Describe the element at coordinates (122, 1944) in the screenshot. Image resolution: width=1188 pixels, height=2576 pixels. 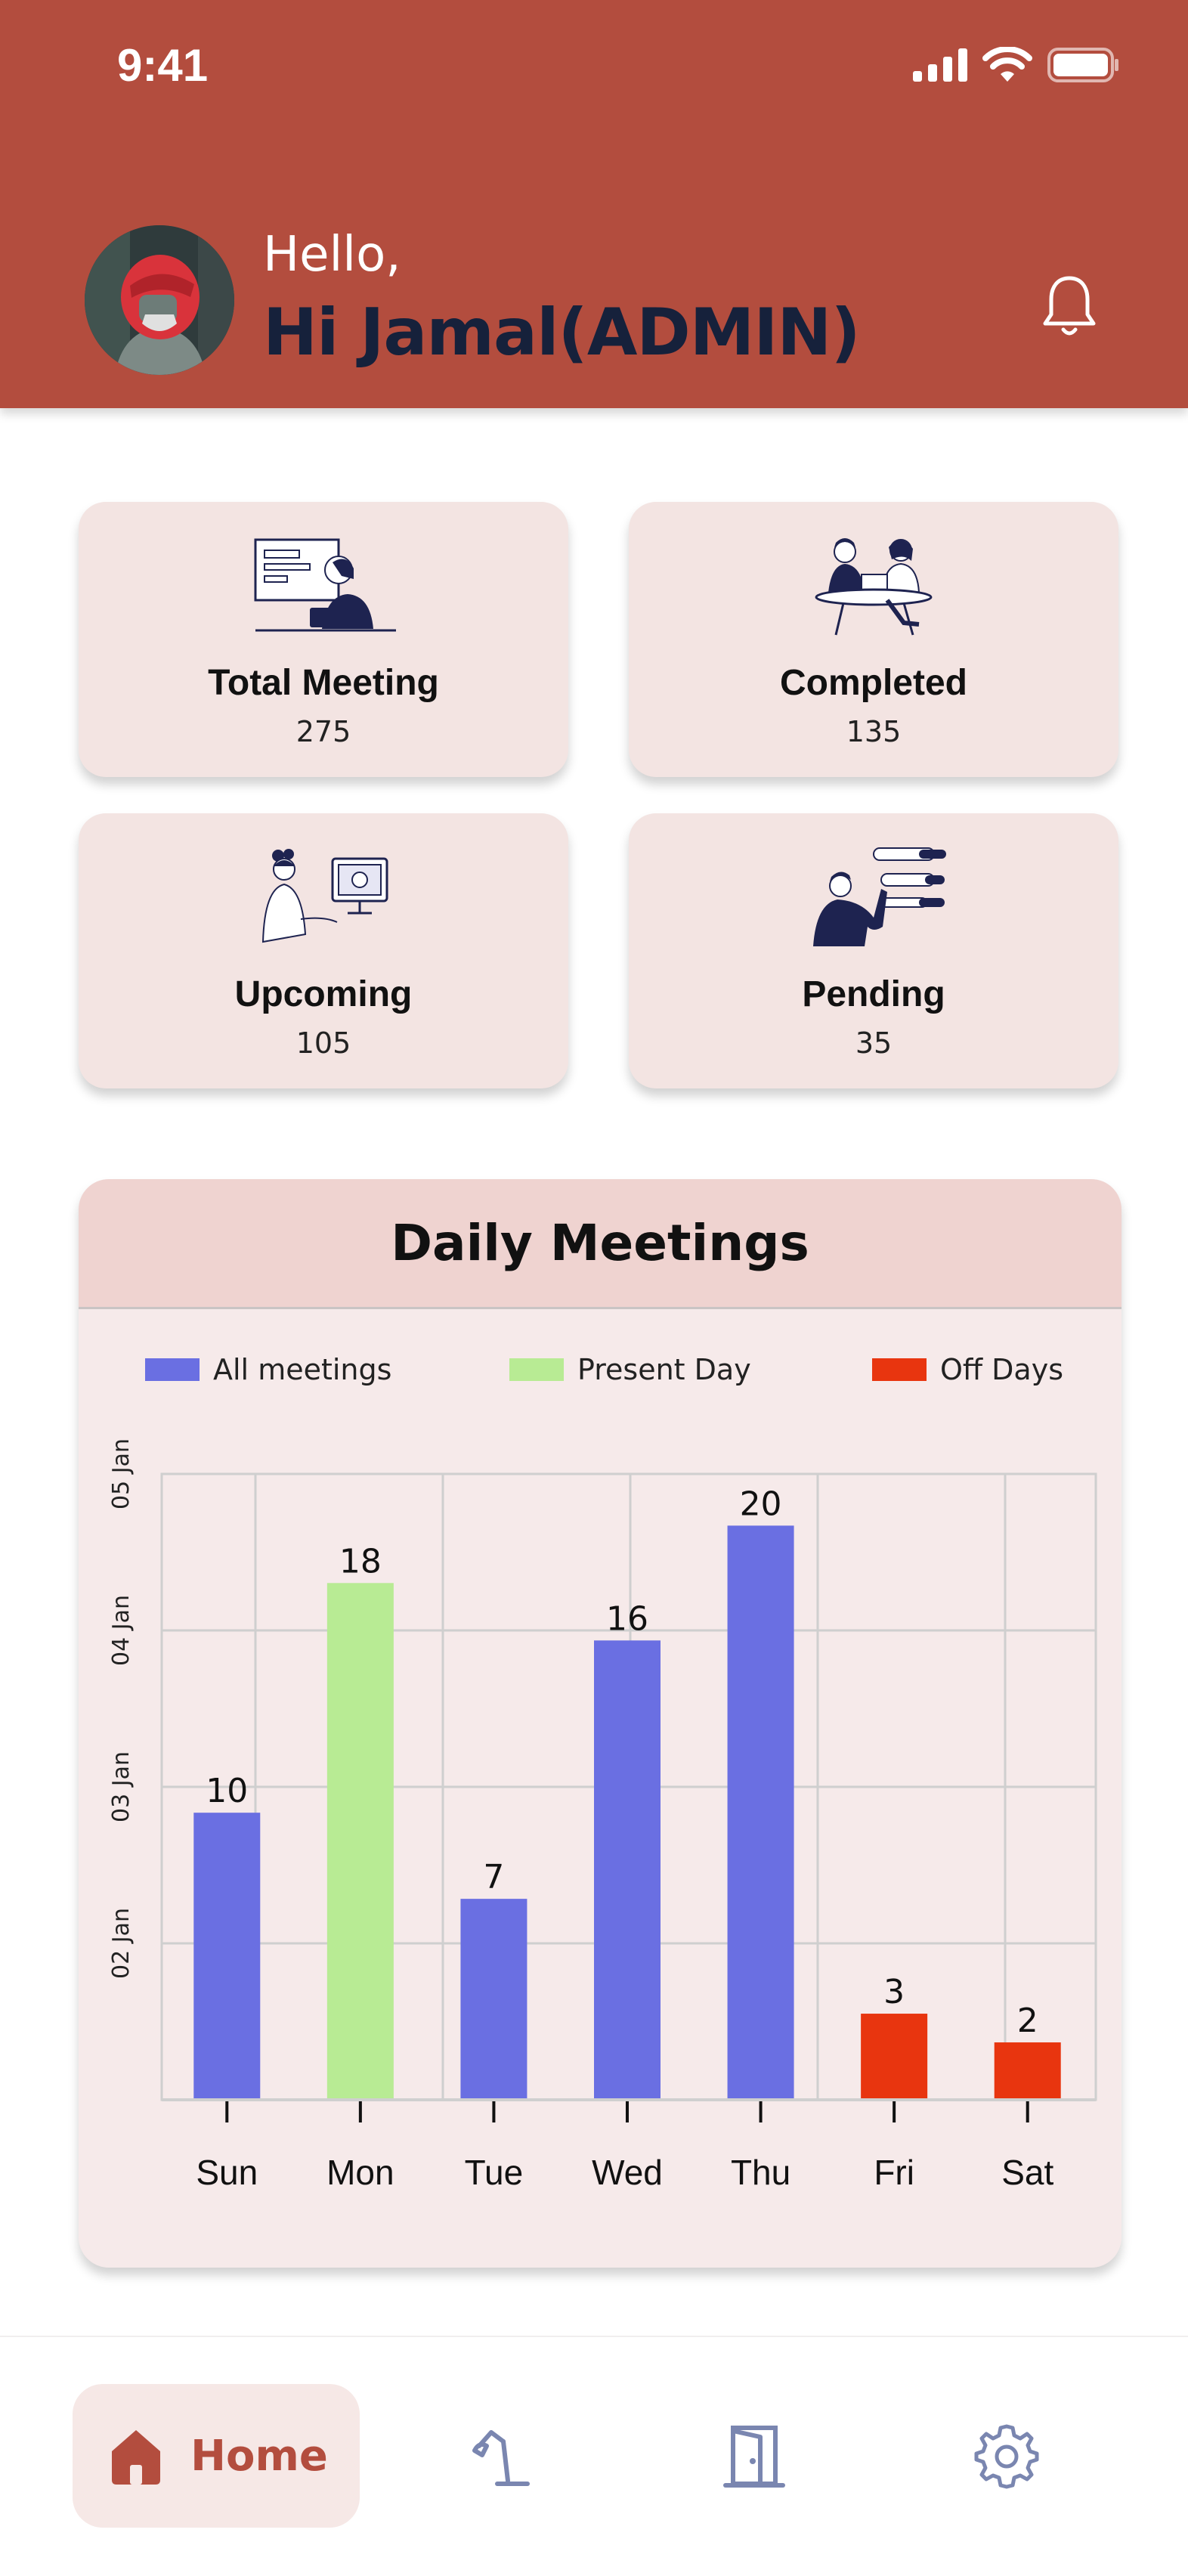
I see `y-tick-label: 02 Jan` at that location.